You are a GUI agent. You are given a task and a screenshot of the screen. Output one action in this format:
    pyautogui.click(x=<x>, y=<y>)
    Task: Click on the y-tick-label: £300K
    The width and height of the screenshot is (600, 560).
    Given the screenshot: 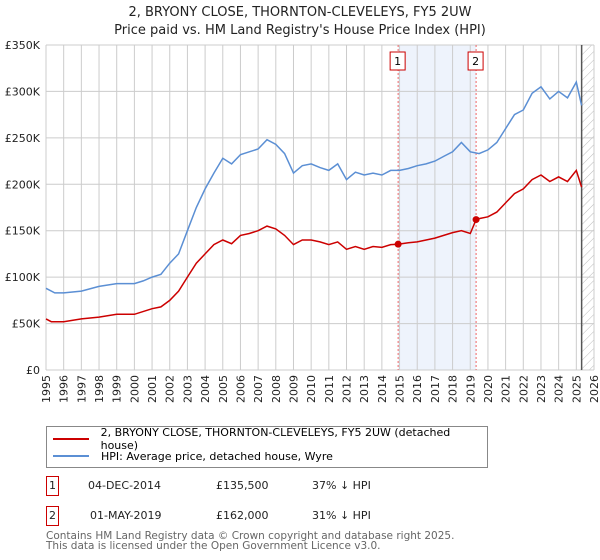 What is the action you would take?
    pyautogui.click(x=23, y=91)
    